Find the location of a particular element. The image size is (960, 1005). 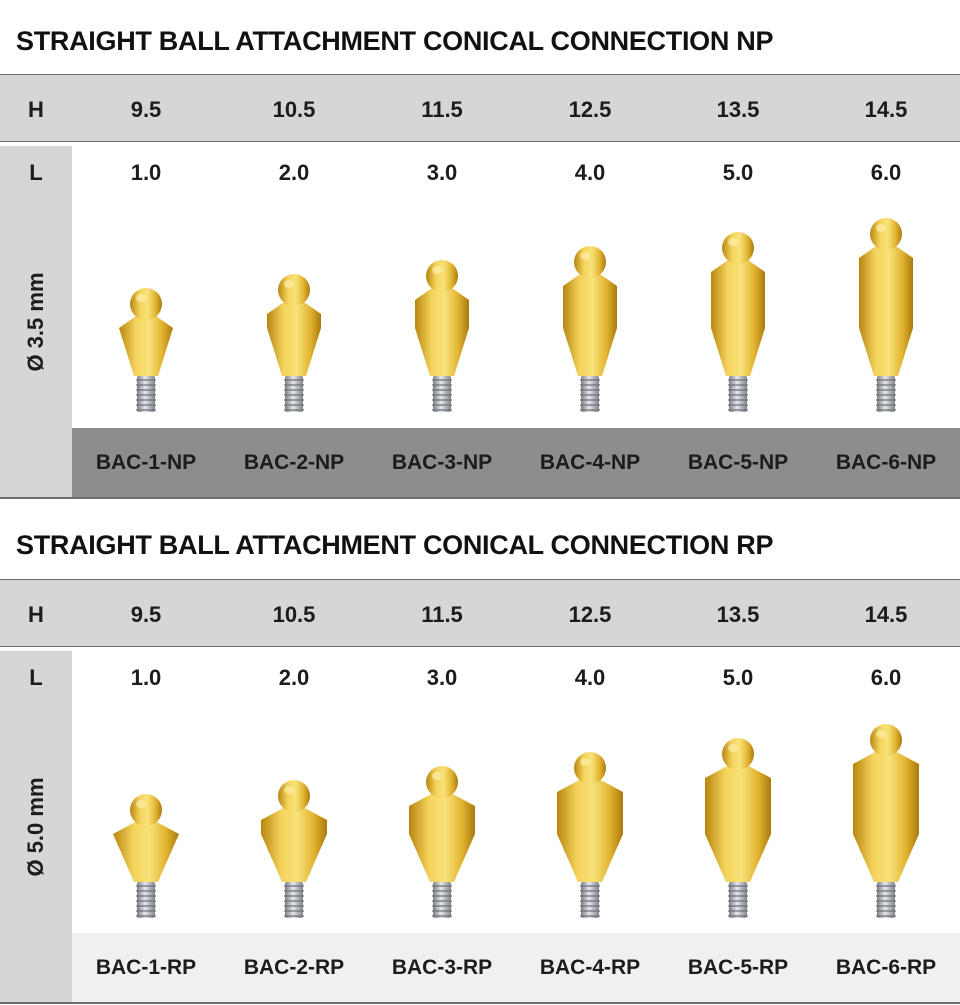

product-code: BAC-5-RP is located at coordinates (738, 967).